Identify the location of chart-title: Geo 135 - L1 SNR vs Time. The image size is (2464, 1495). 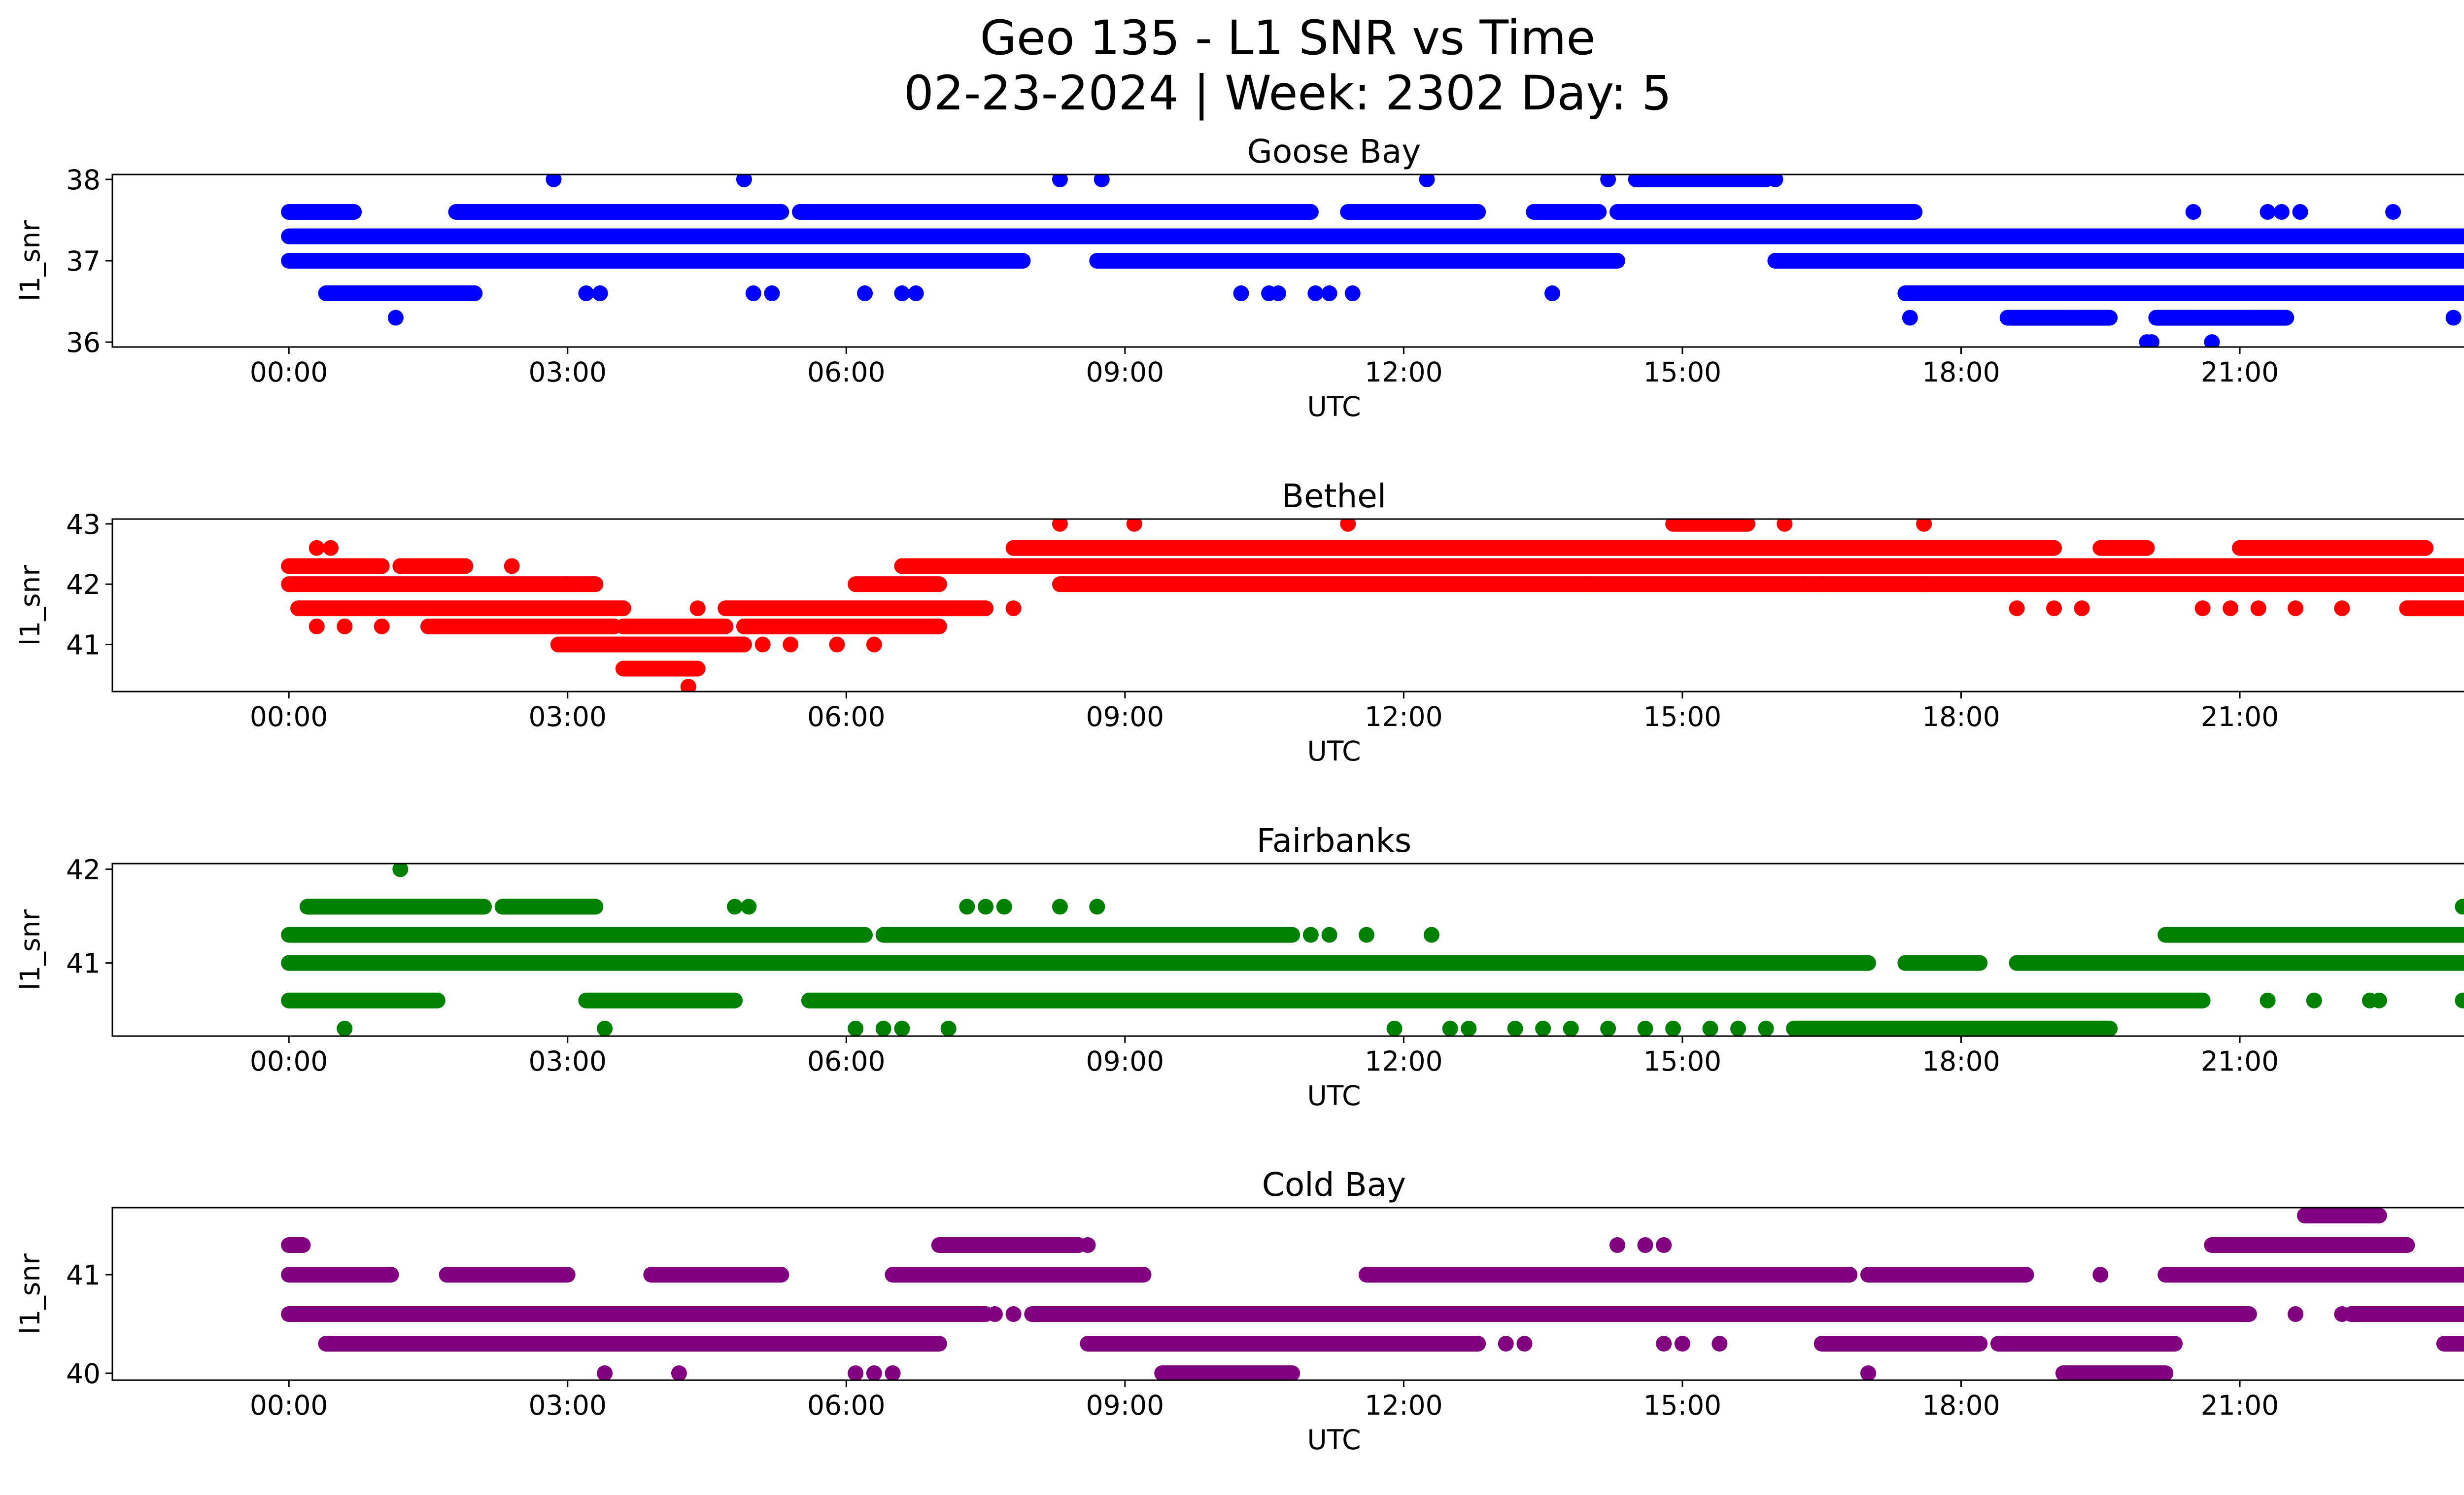
(1288, 38).